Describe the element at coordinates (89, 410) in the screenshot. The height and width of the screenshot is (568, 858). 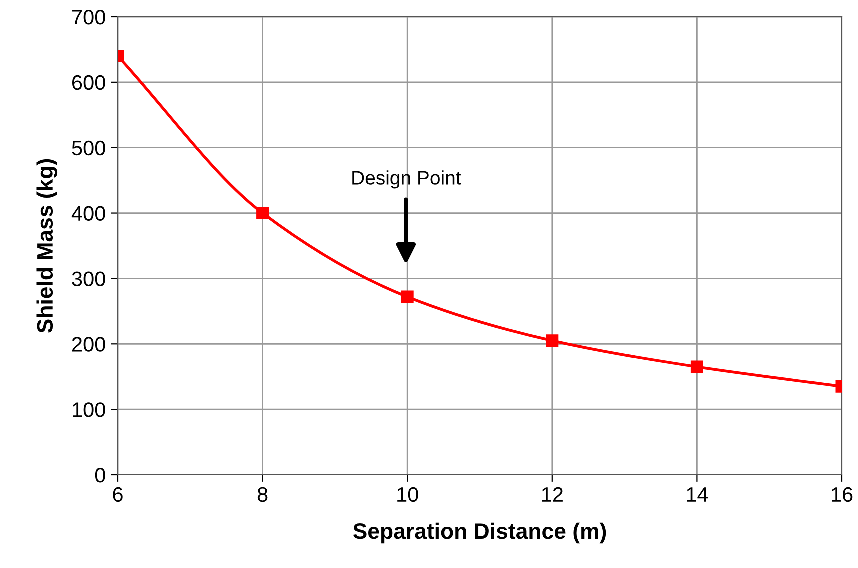
I see `y-tick-label: 100` at that location.